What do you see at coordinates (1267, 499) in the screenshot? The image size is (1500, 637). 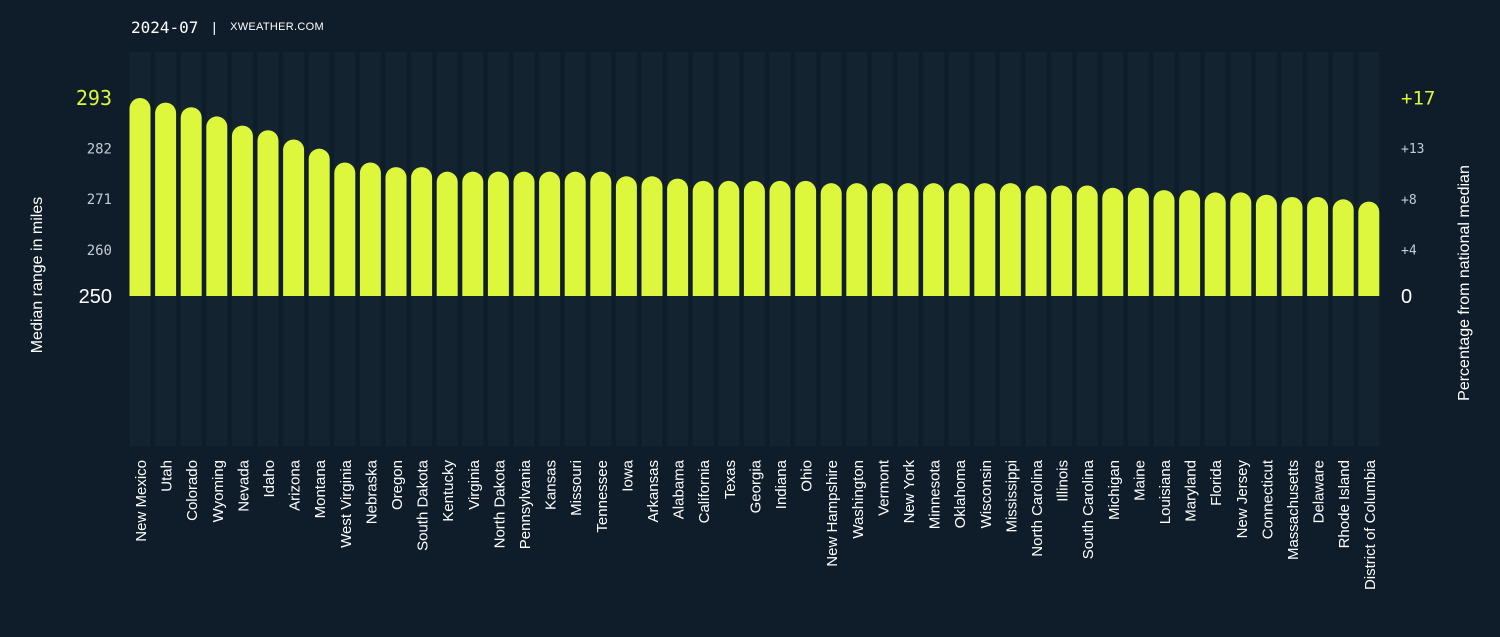 I see `category-label: Connecticut` at bounding box center [1267, 499].